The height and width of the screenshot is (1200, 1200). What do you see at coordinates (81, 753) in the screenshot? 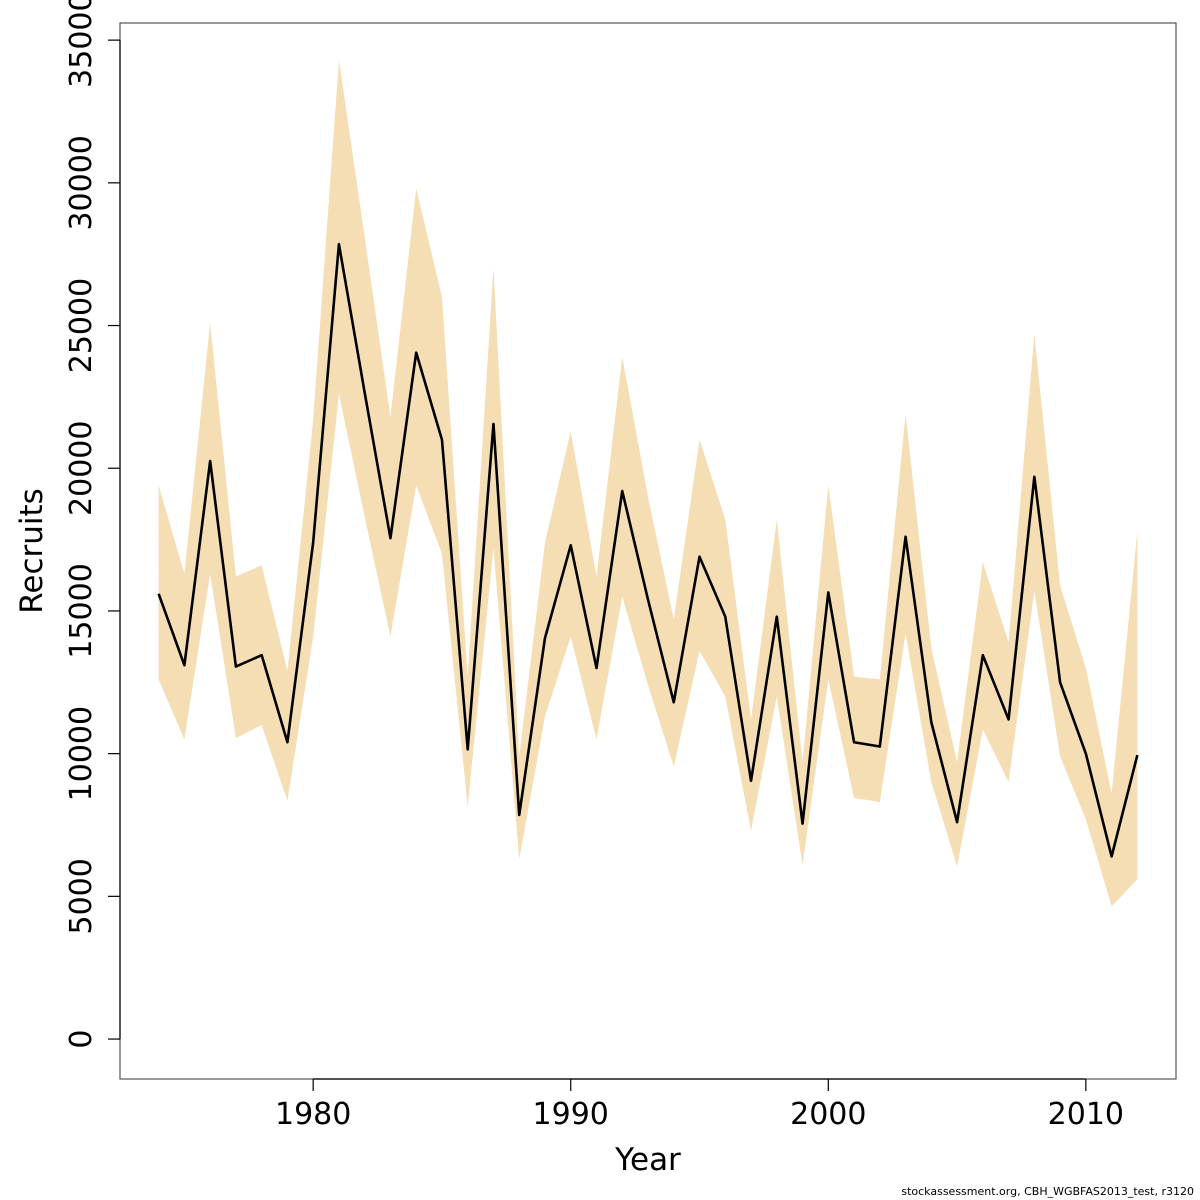
I see `y-tick-label: 10000` at bounding box center [81, 753].